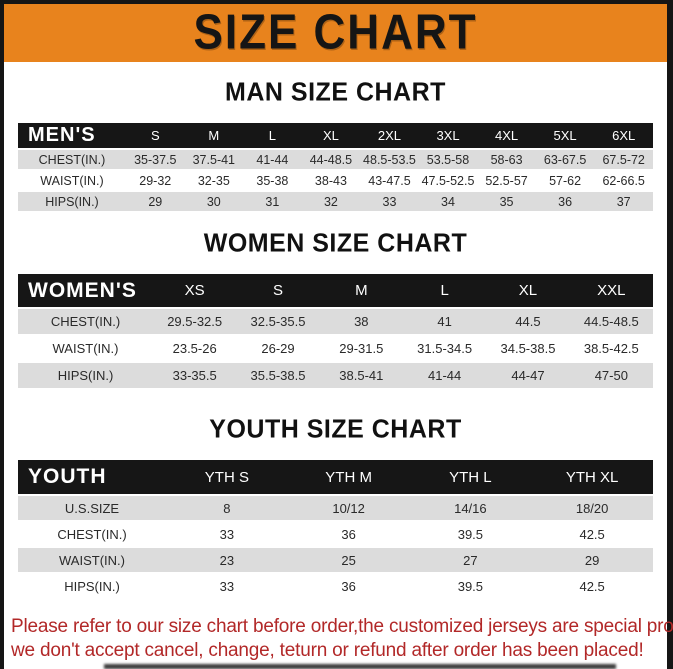  Describe the element at coordinates (444, 348) in the screenshot. I see `measurement-value: 31.5-34.5` at that location.